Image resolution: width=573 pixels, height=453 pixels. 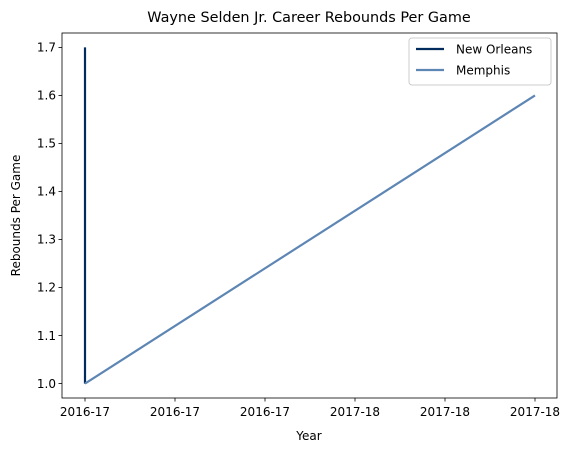 I want to click on y-tick-label: 1.0, so click(x=46, y=384).